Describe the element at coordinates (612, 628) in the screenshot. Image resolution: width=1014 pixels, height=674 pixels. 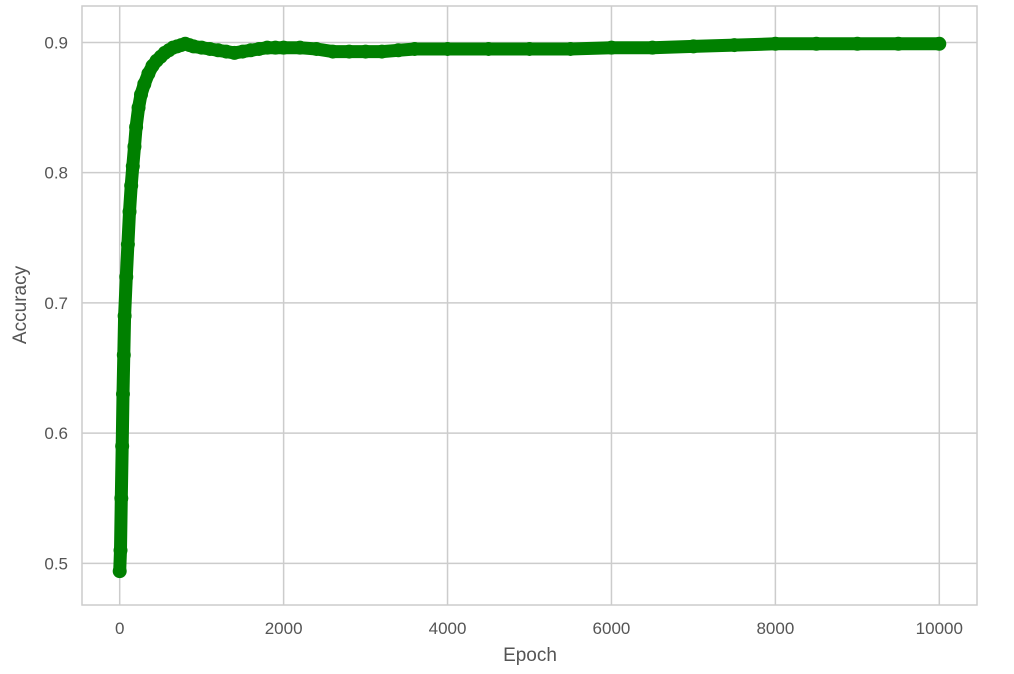
I see `x-tick-label: 6000` at that location.